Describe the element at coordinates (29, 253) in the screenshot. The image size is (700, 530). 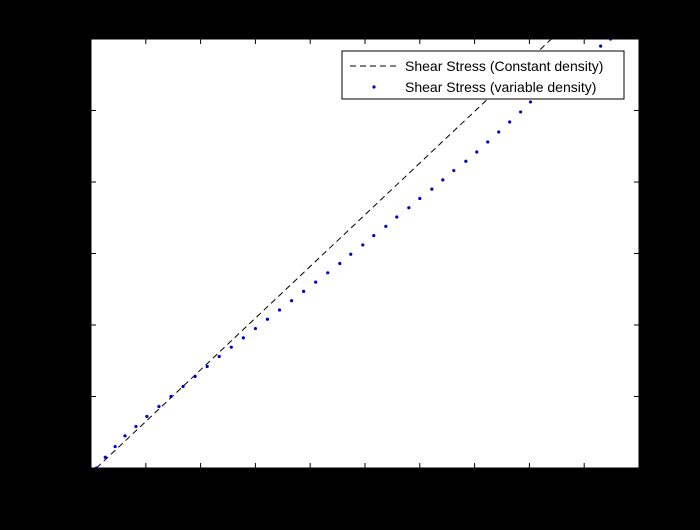
I see `y-axis-label: Depth (ft)` at that location.